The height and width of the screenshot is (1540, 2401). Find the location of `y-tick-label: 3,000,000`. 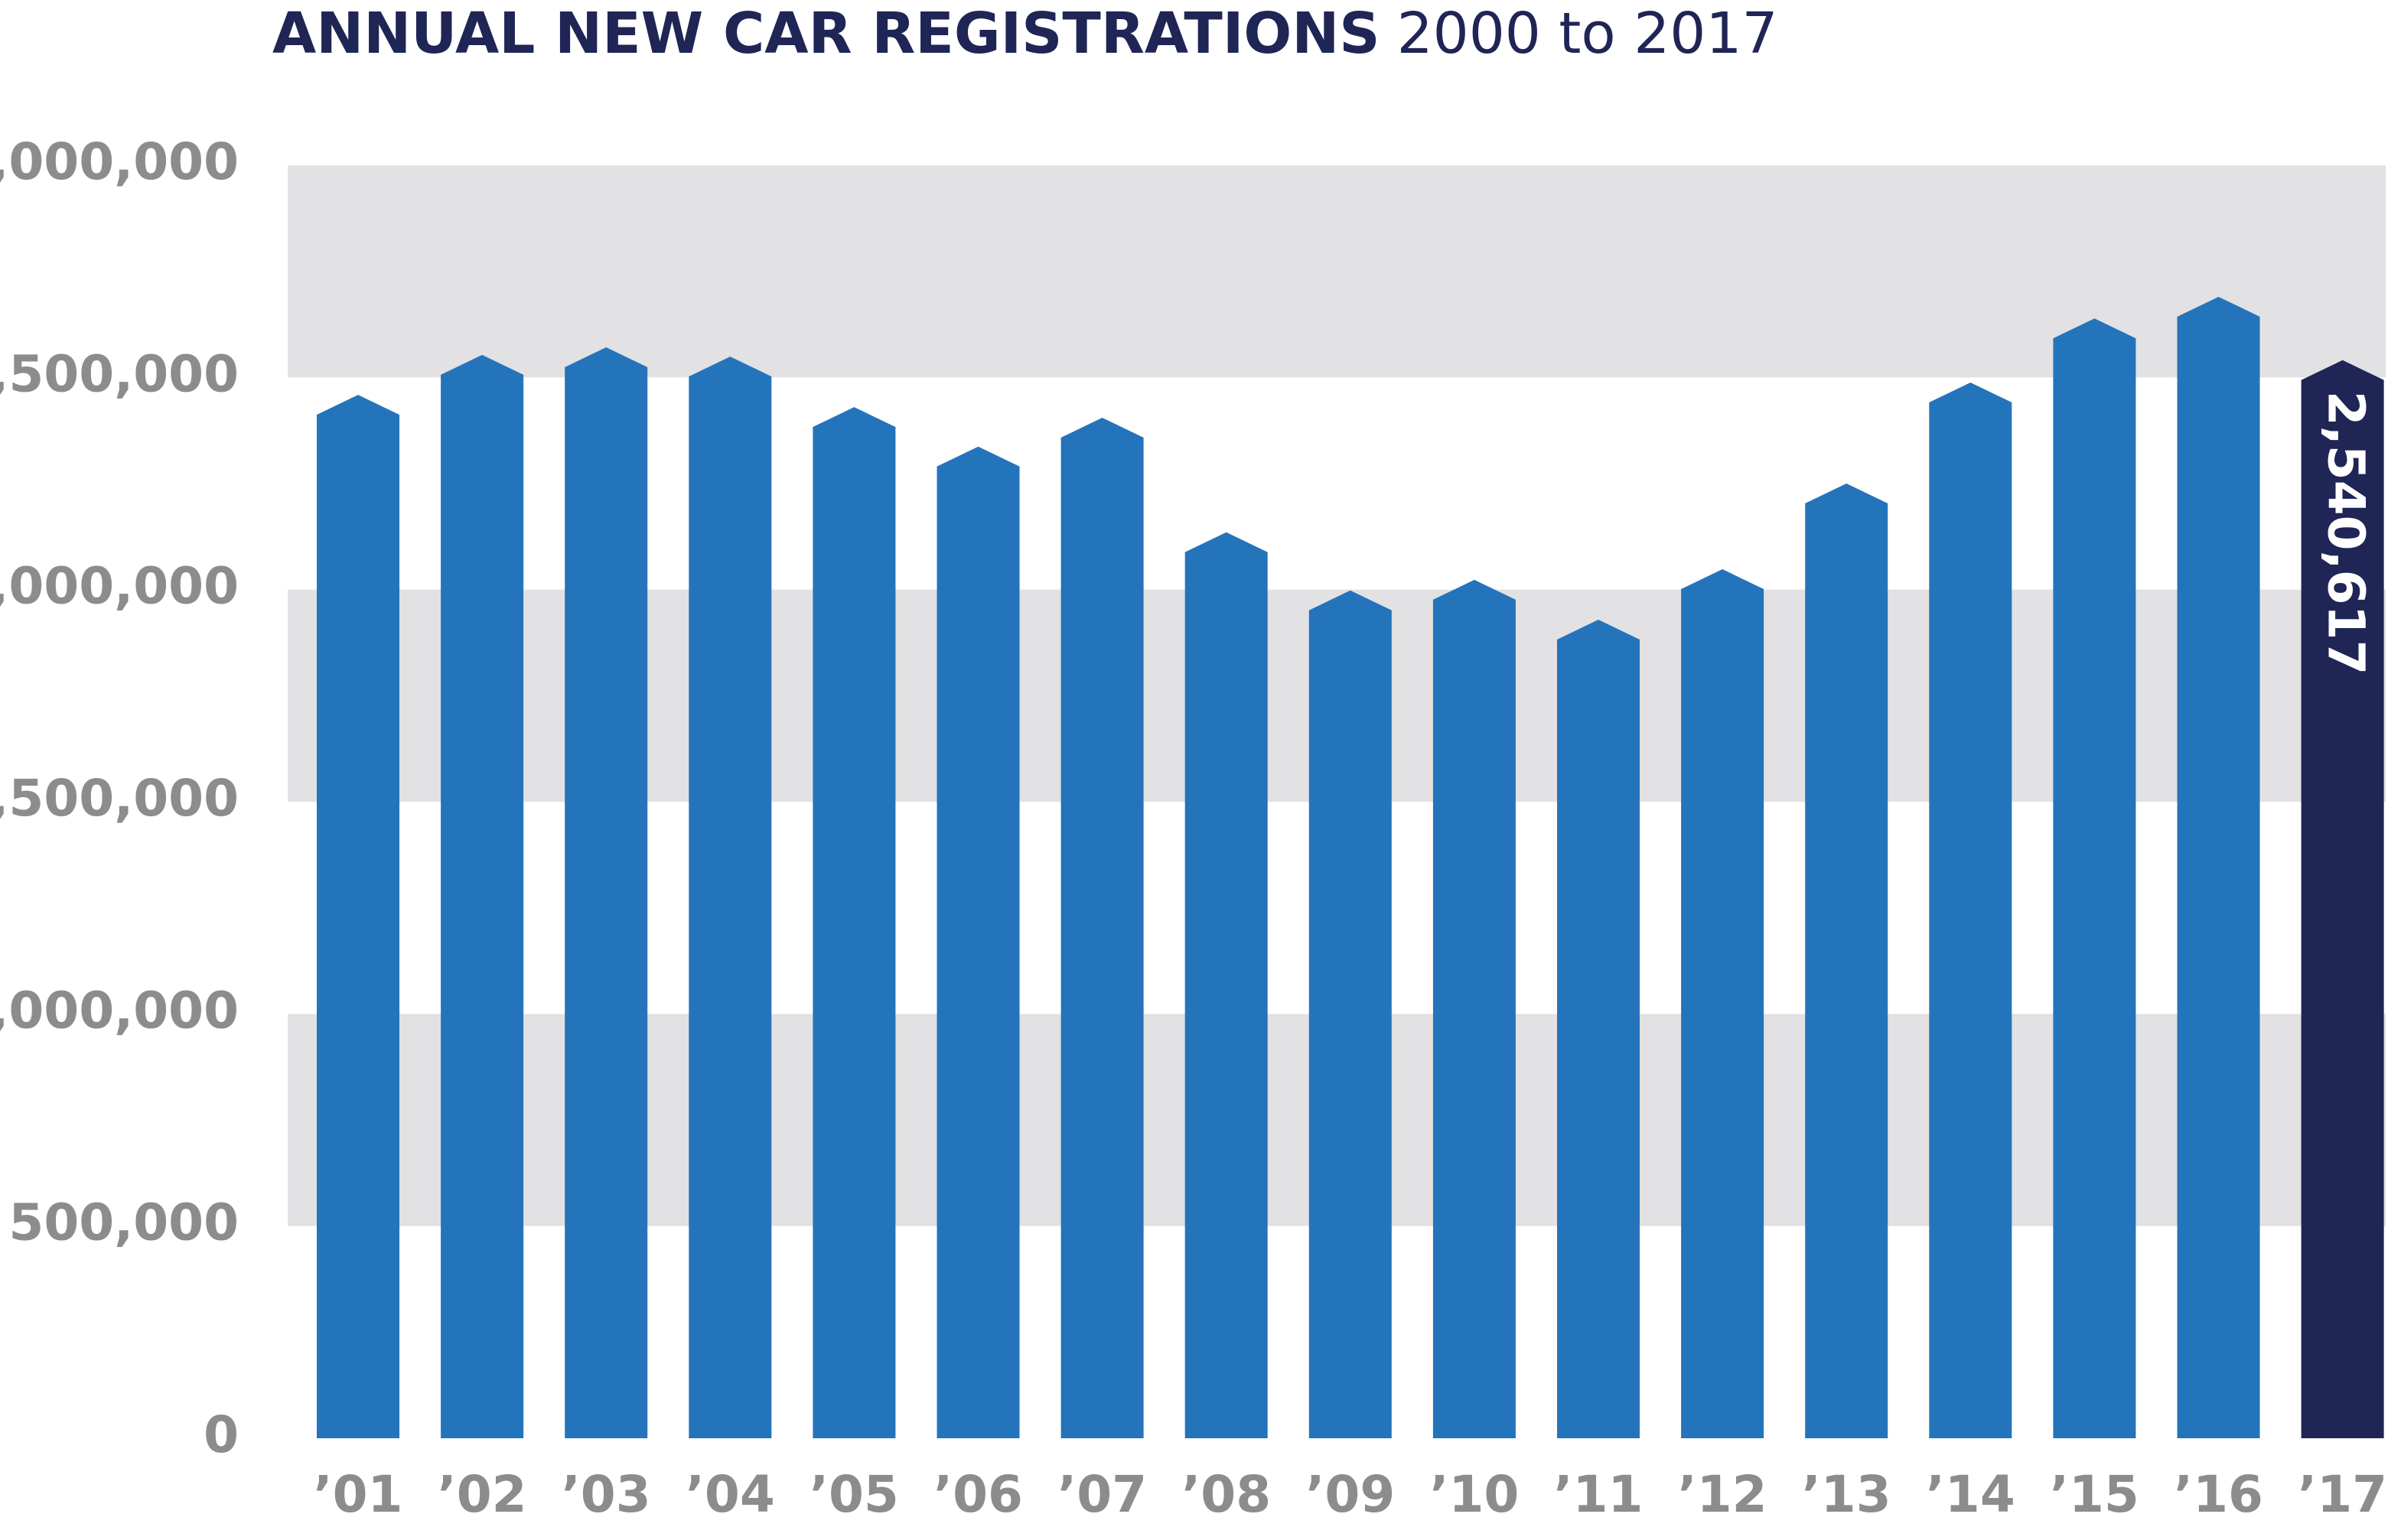

y-tick-label: 3,000,000 is located at coordinates (119, 161).